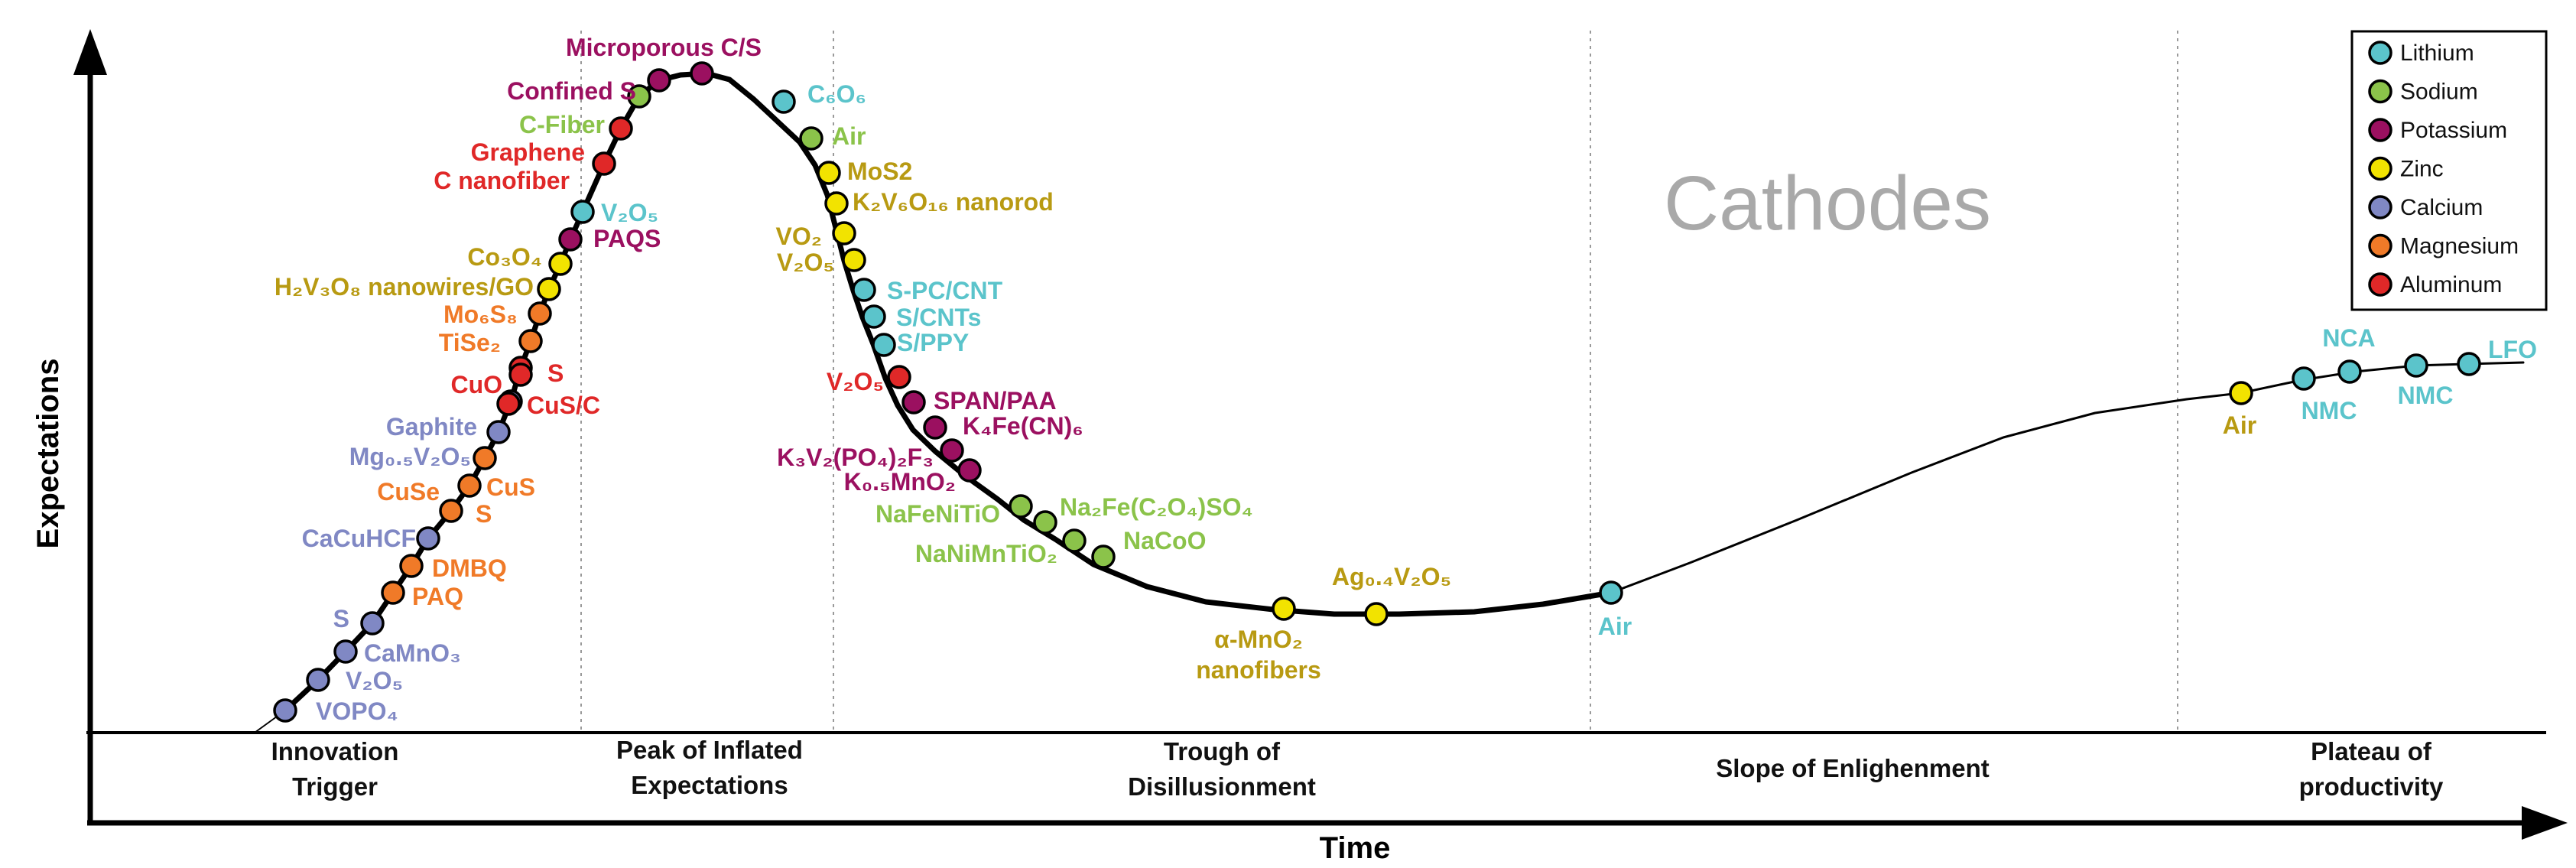 The height and width of the screenshot is (868, 2576). What do you see at coordinates (1157, 507) in the screenshot?
I see `cathode-label: Na₂Fe(C₂O₄)SO₄` at bounding box center [1157, 507].